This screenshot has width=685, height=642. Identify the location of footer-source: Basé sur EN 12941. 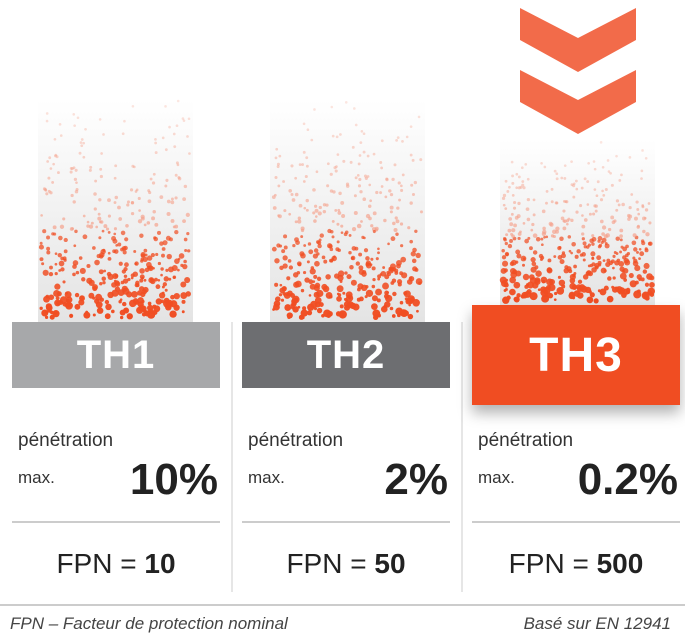
(597, 623).